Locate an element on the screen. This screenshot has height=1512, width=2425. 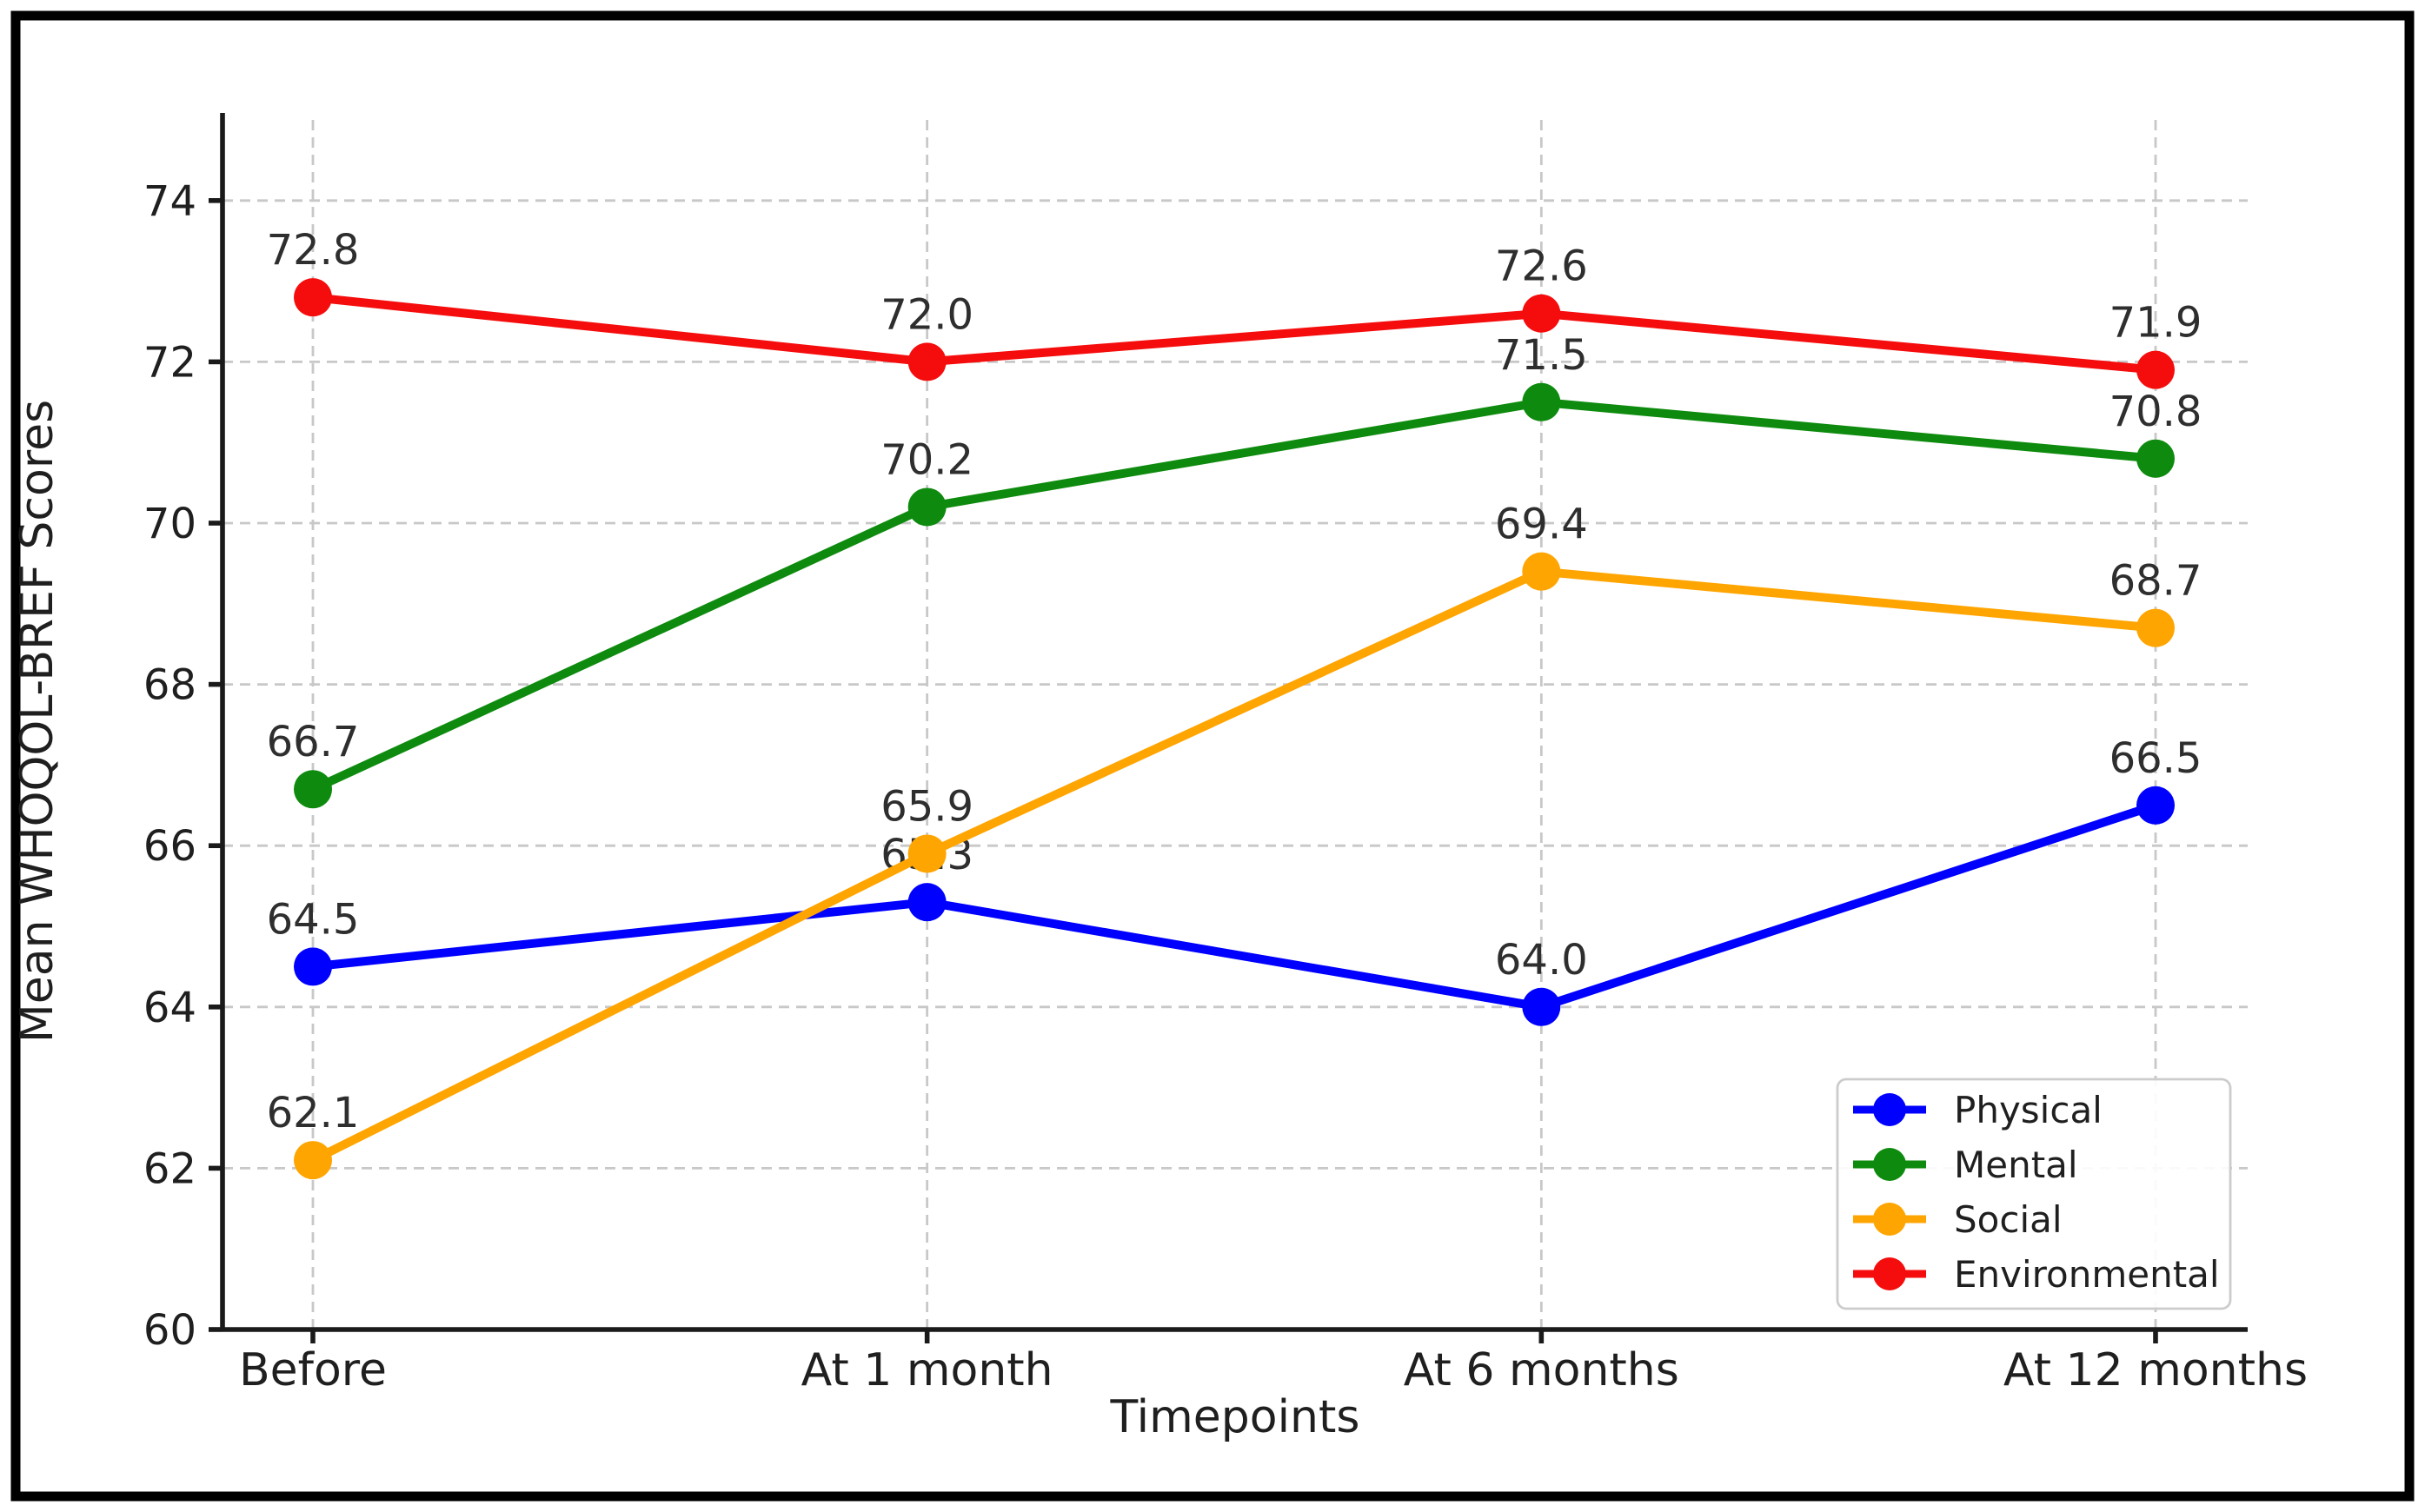
data-label: 64.0 is located at coordinates (1541, 960).